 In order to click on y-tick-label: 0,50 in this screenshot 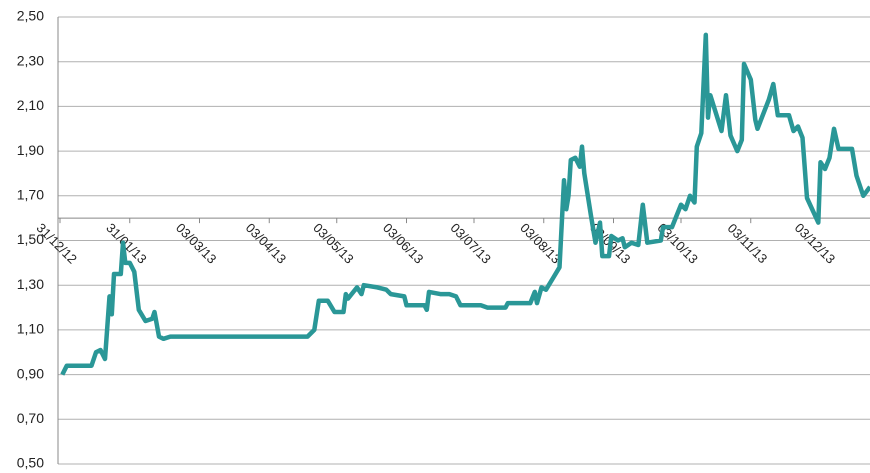, I will do `click(30, 463)`.